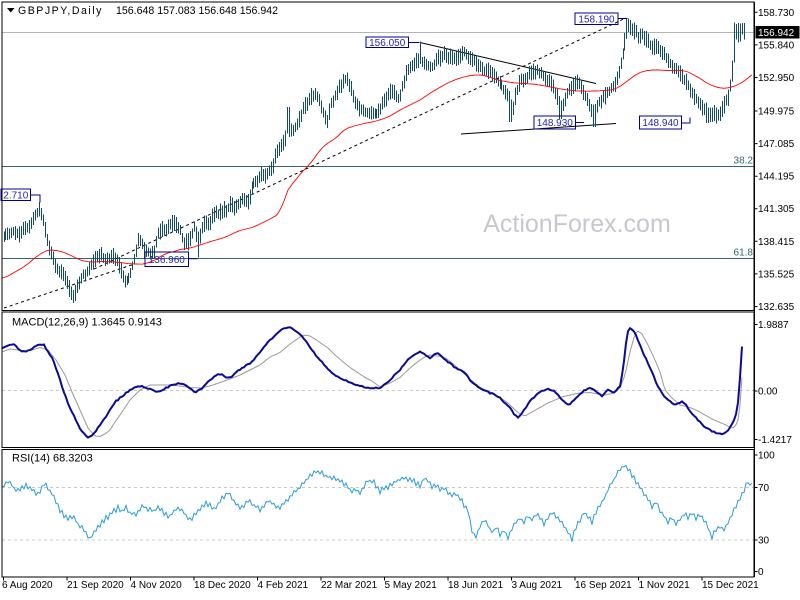 This screenshot has height=600, width=800. Describe the element at coordinates (60, 11) in the screenshot. I see `svg-text: GBPJPY,Daily` at that location.